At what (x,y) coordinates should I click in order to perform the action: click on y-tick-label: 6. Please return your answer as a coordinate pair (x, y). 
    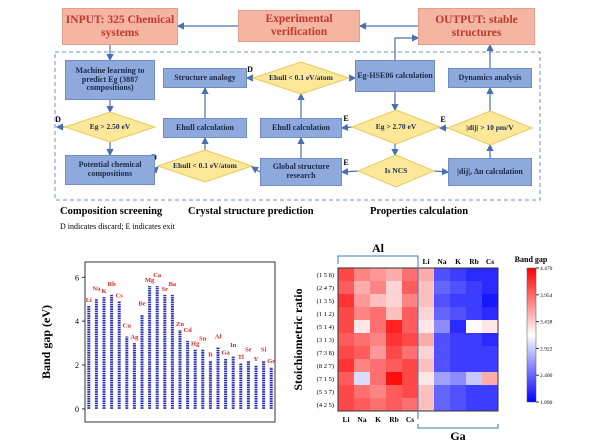
    Looking at the image, I should click on (77, 277).